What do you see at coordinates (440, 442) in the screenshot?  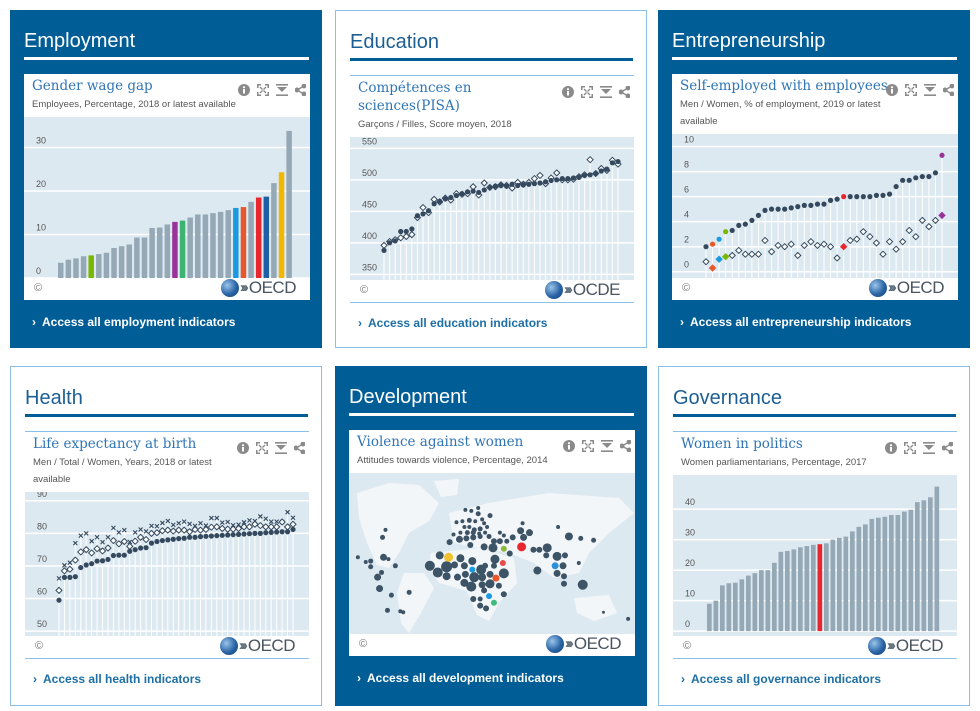 I see `chart-title: Violence against women` at bounding box center [440, 442].